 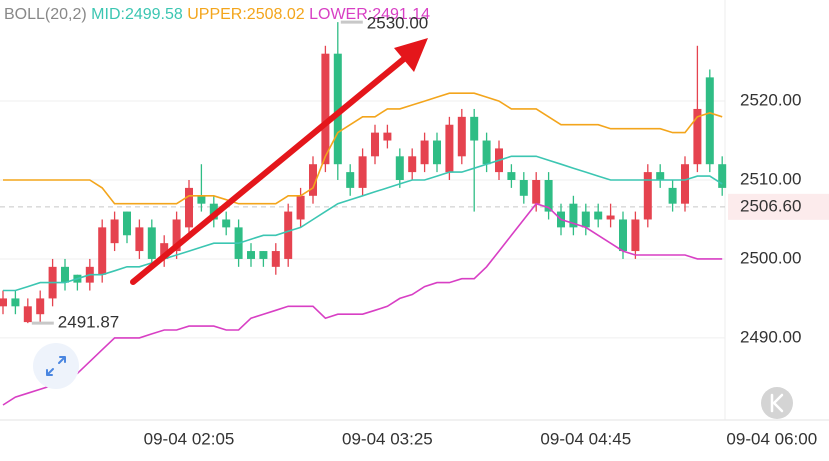 I want to click on expand-button-bg, so click(x=56, y=366).